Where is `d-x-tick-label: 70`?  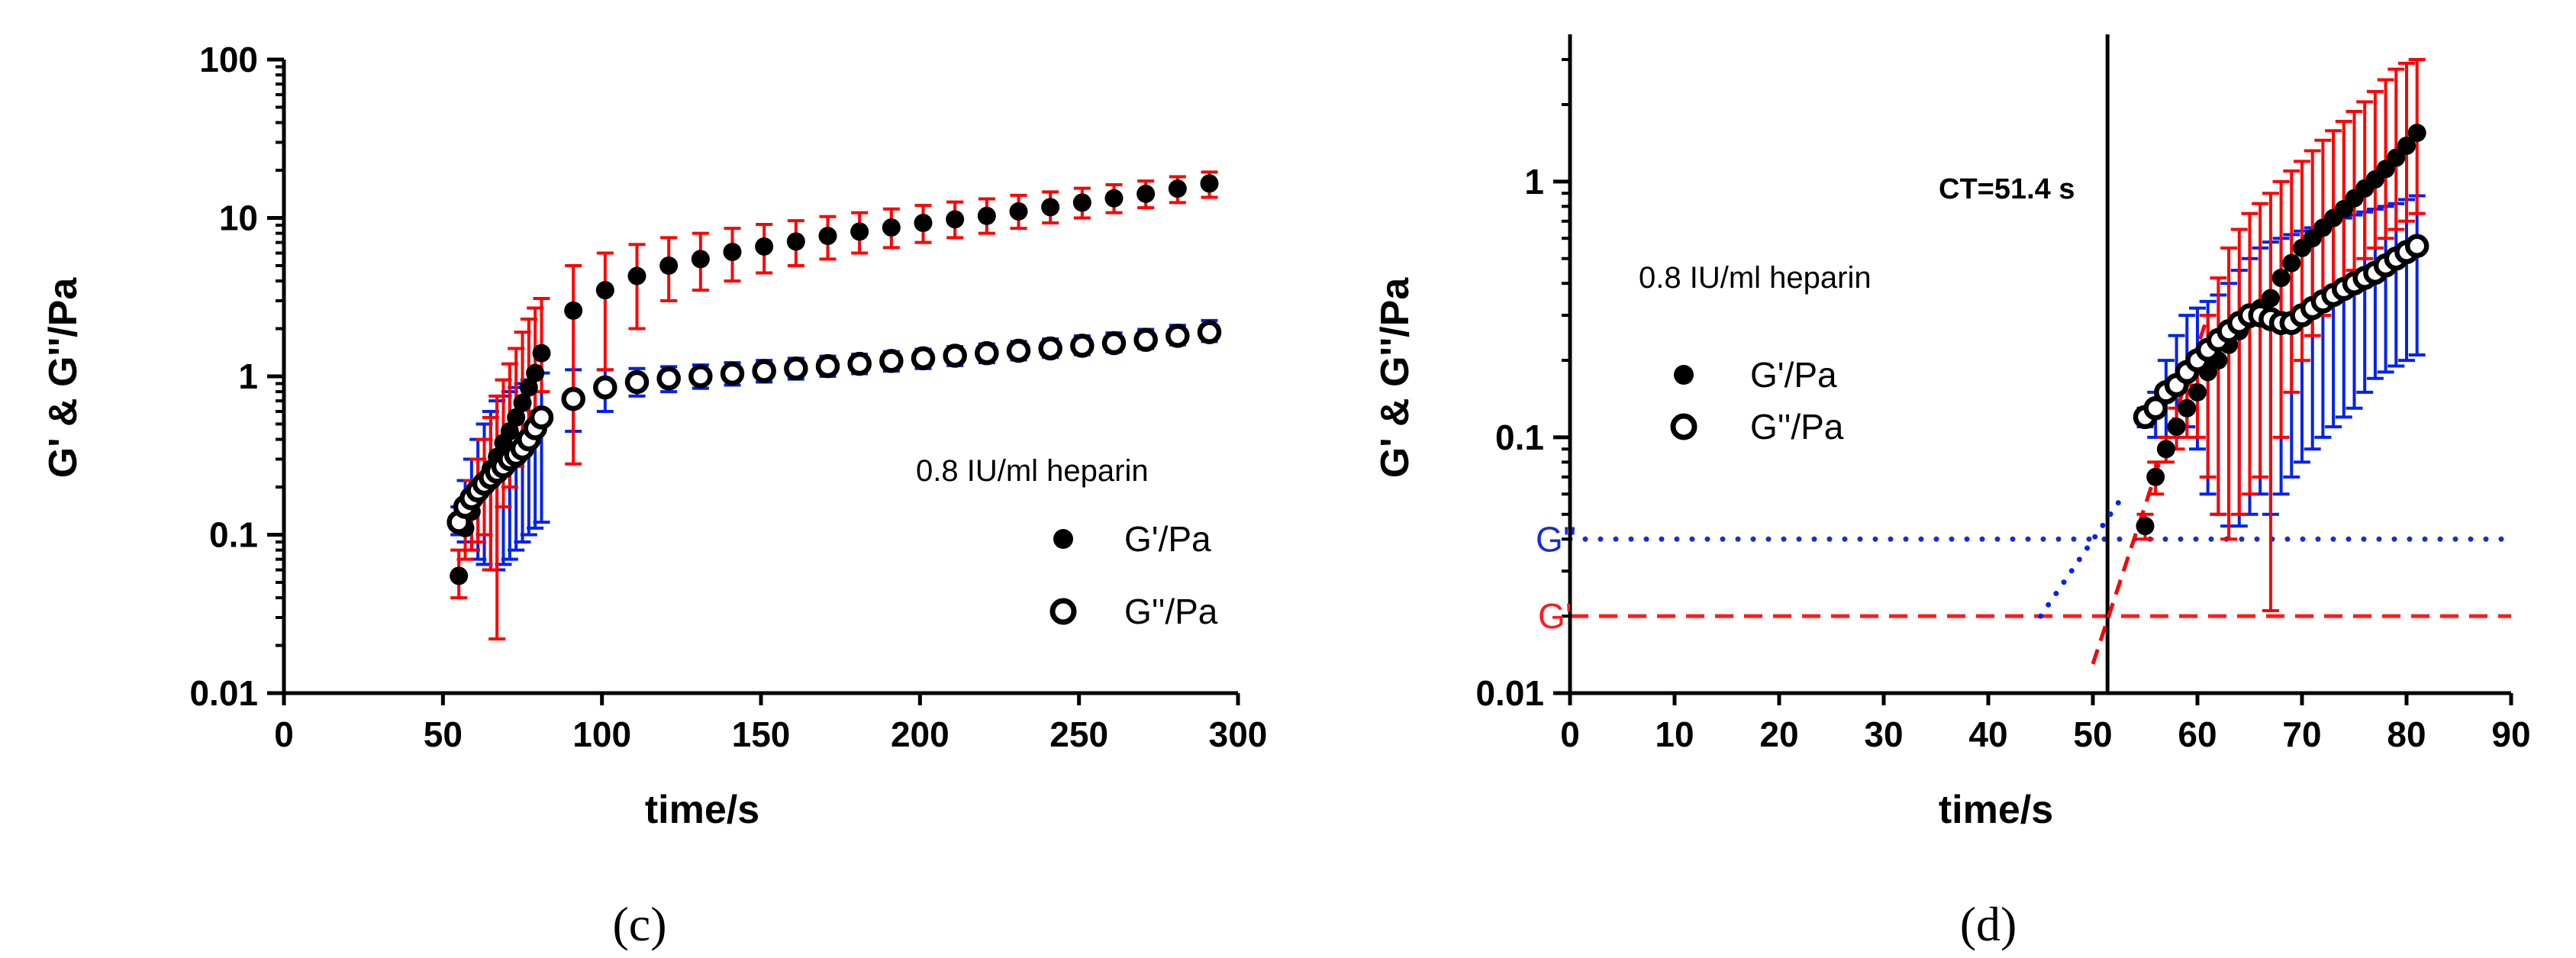 d-x-tick-label: 70 is located at coordinates (2302, 734).